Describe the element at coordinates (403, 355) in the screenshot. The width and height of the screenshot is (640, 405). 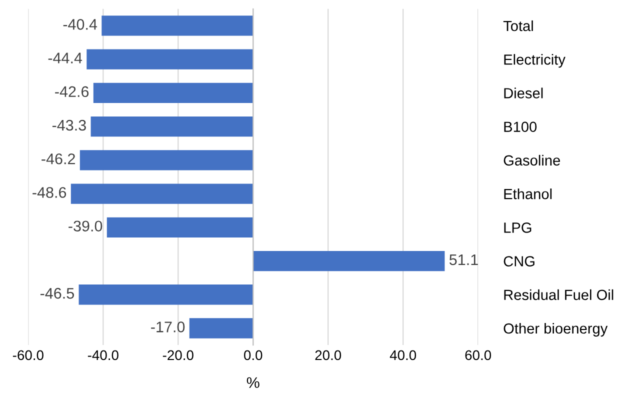
I see `x-tick-label: 40.0` at that location.